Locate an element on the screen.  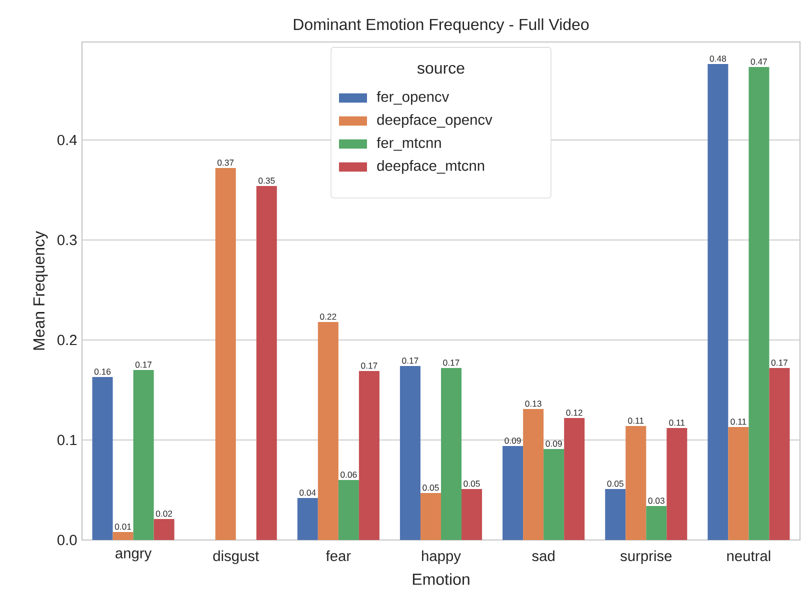
y-tick-label: 0.4 is located at coordinates (67, 140).